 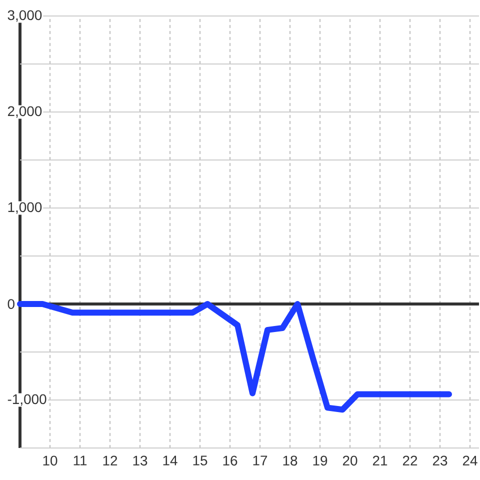 What do you see at coordinates (170, 461) in the screenshot?
I see `x-tick-label: 14` at bounding box center [170, 461].